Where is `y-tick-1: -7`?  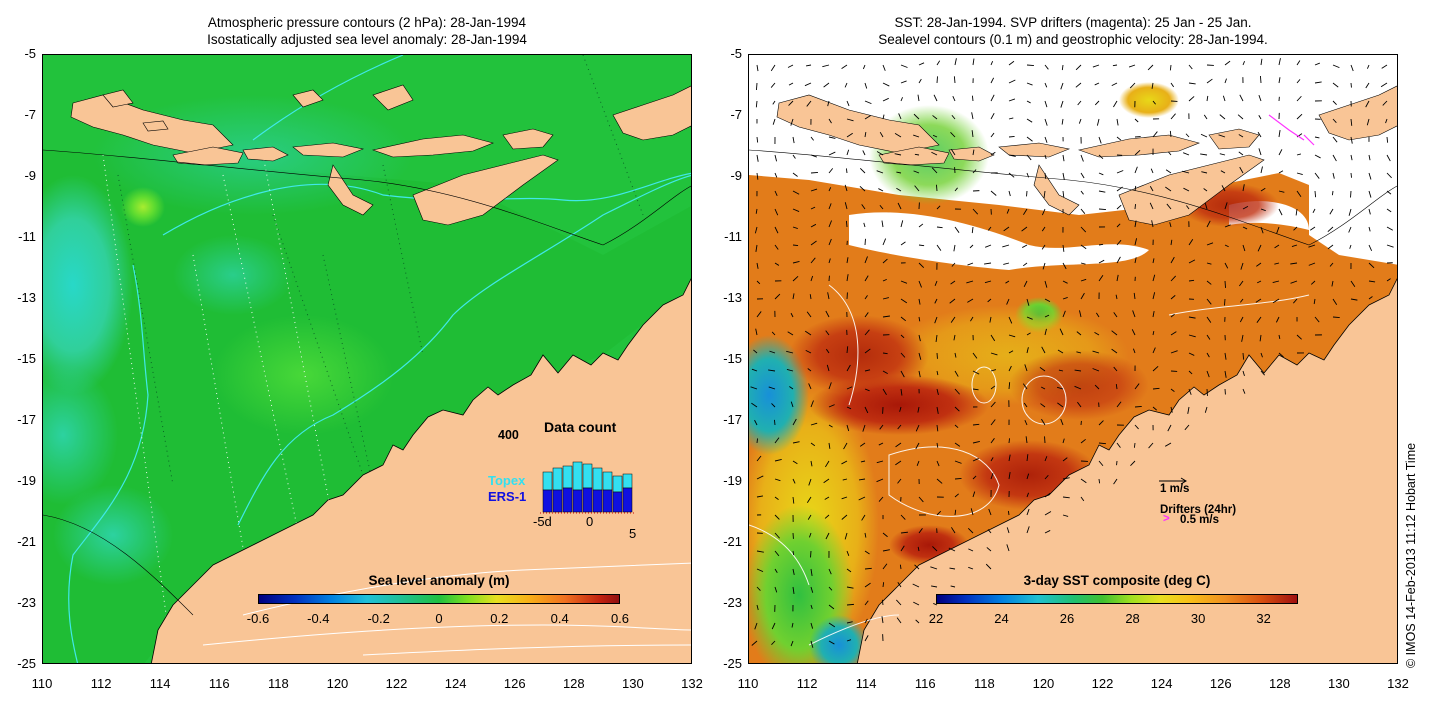 y-tick-1: -7 is located at coordinates (30, 114).